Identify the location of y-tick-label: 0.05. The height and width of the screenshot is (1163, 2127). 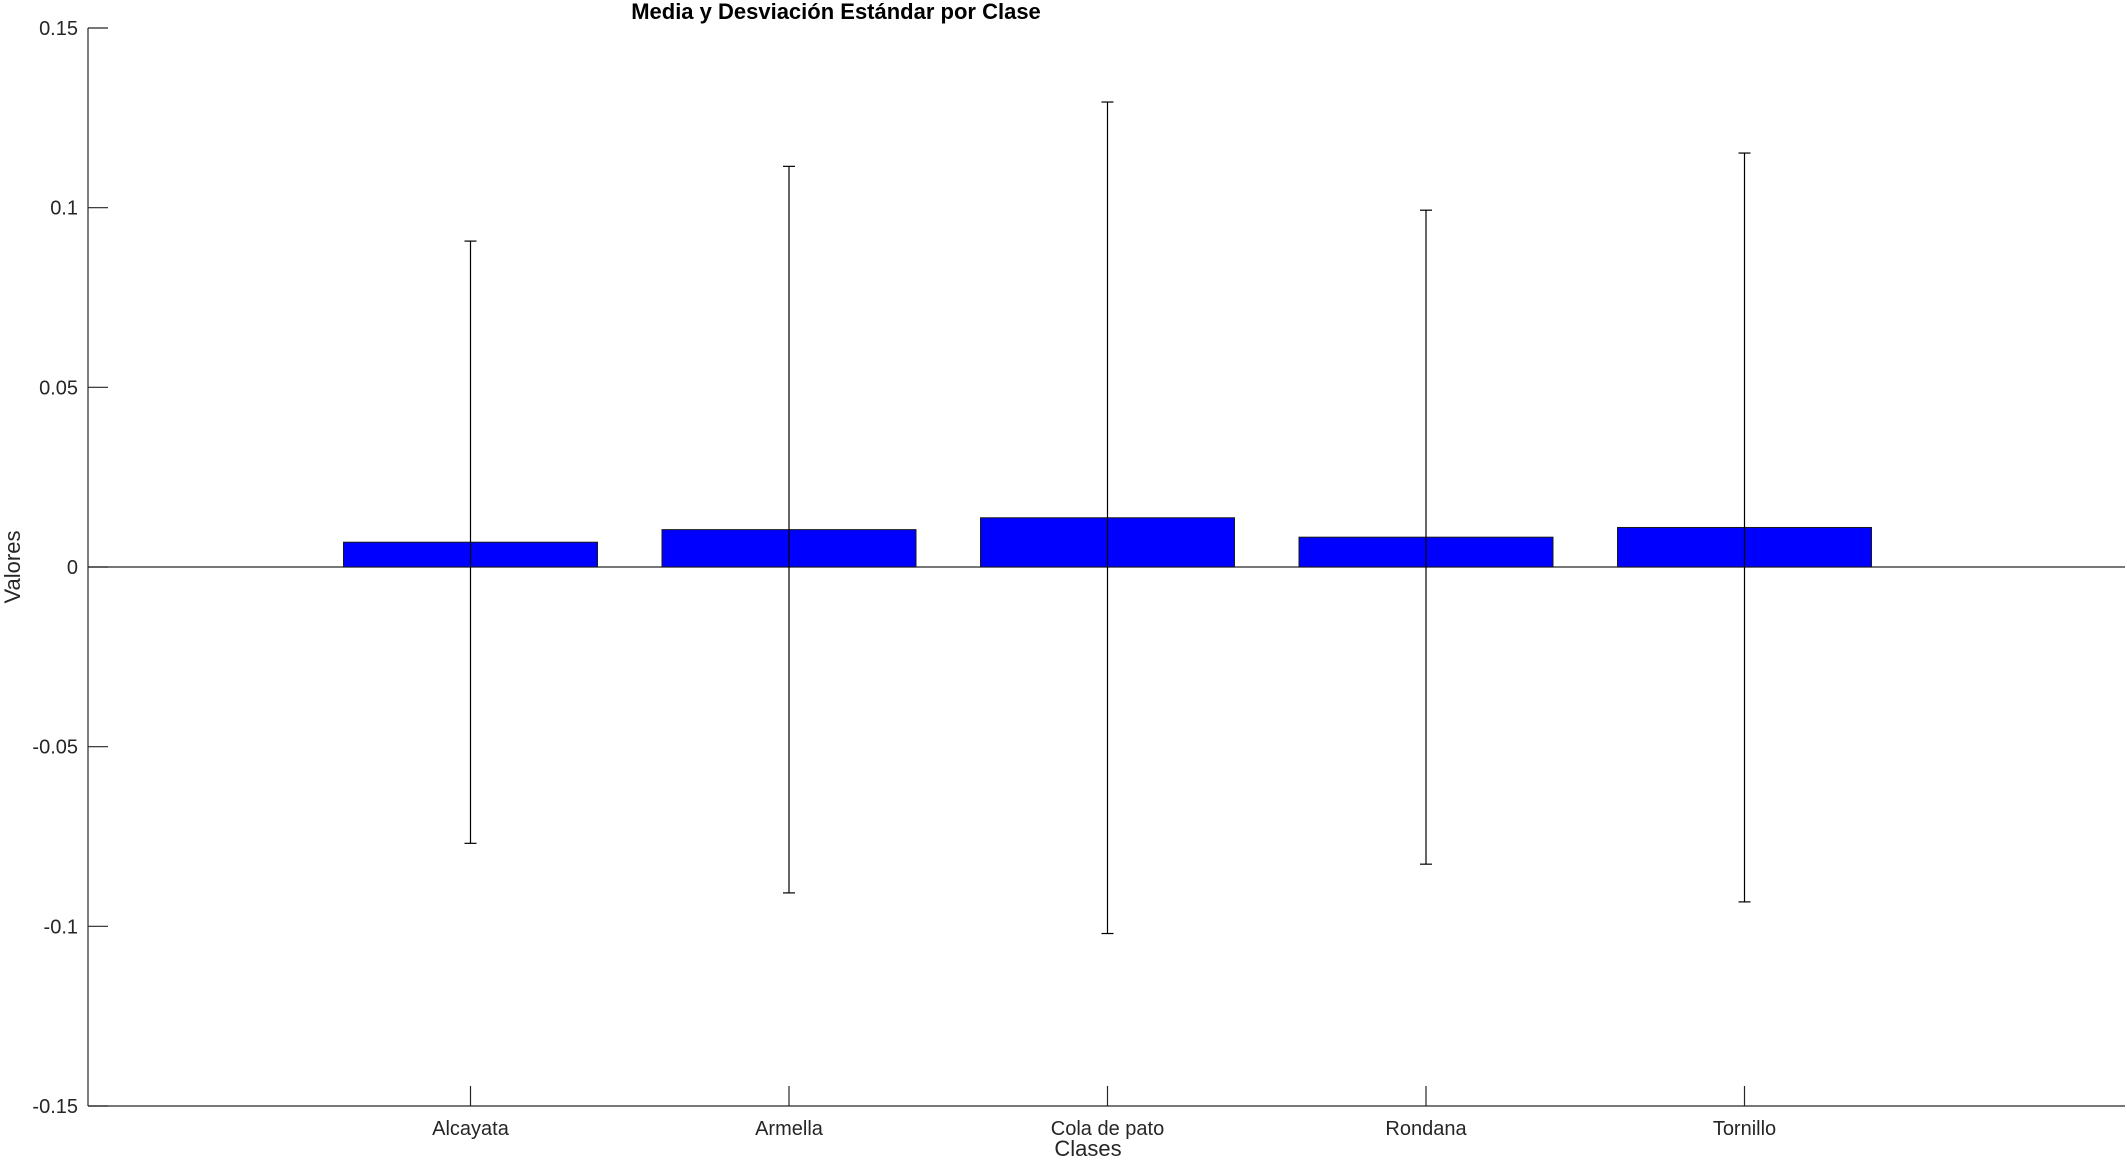
(58, 388).